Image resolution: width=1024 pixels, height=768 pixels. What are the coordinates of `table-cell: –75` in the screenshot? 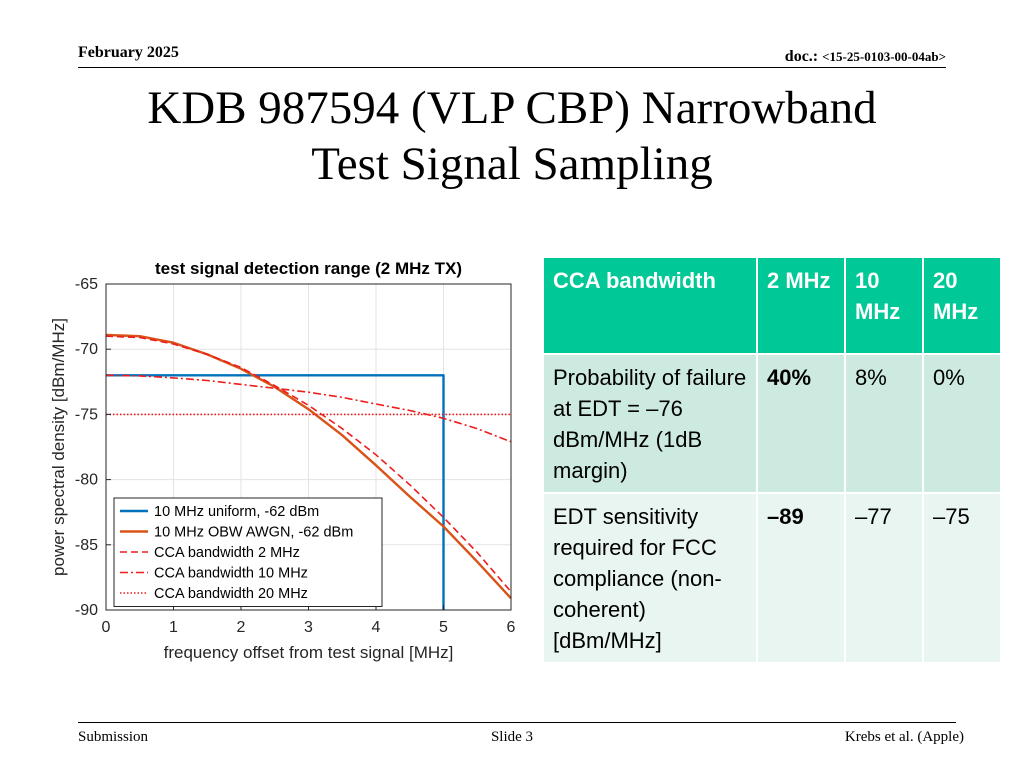 It's located at (962, 578).